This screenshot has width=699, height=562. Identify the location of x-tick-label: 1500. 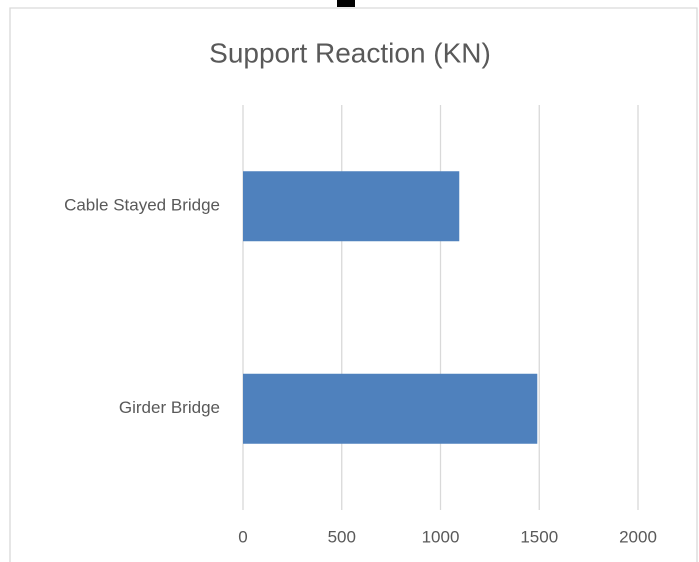
(539, 536).